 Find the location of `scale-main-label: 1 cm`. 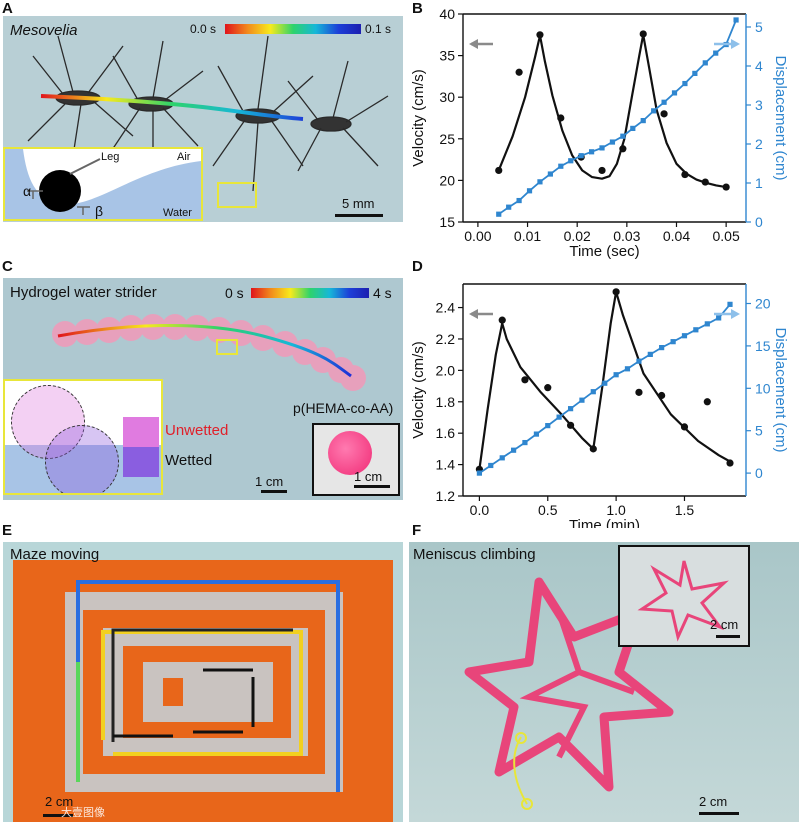

scale-main-label: 1 cm is located at coordinates (269, 481).